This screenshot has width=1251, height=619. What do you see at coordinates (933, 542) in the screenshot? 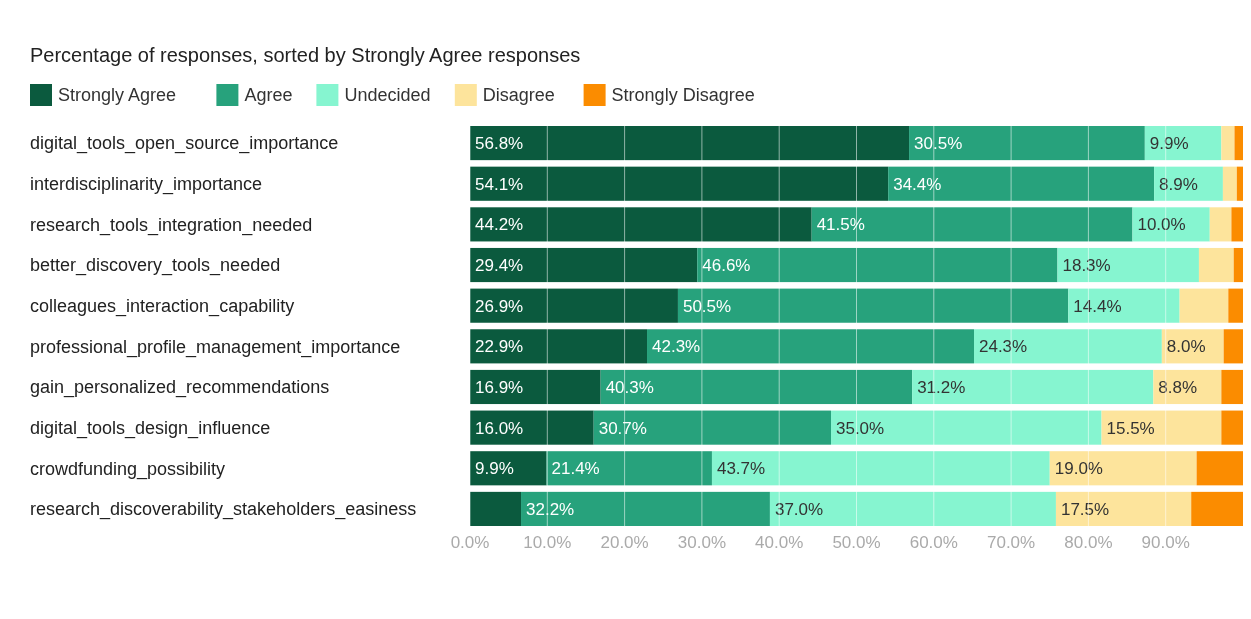
I see `x-tick-label: 60.0%` at bounding box center [933, 542].